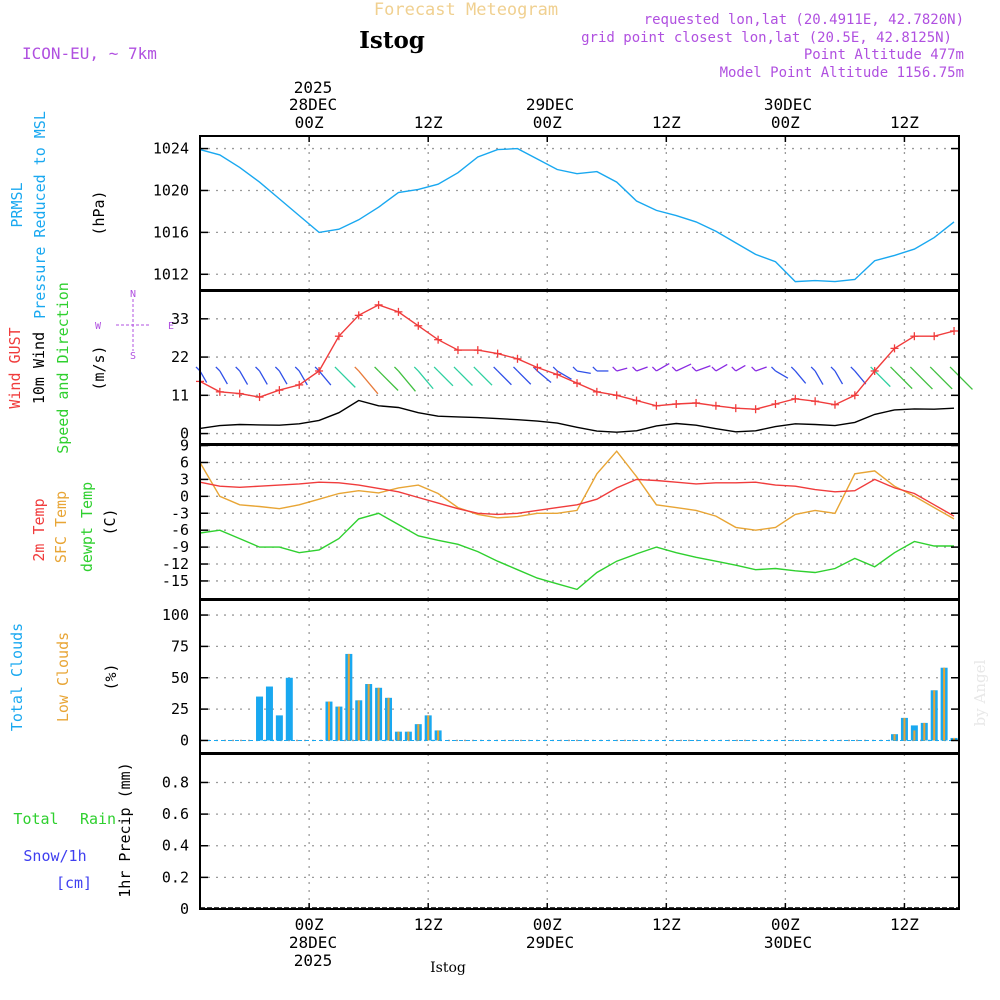 The height and width of the screenshot is (1000, 1000). I want to click on y-tick-label: 9, so click(184, 446).